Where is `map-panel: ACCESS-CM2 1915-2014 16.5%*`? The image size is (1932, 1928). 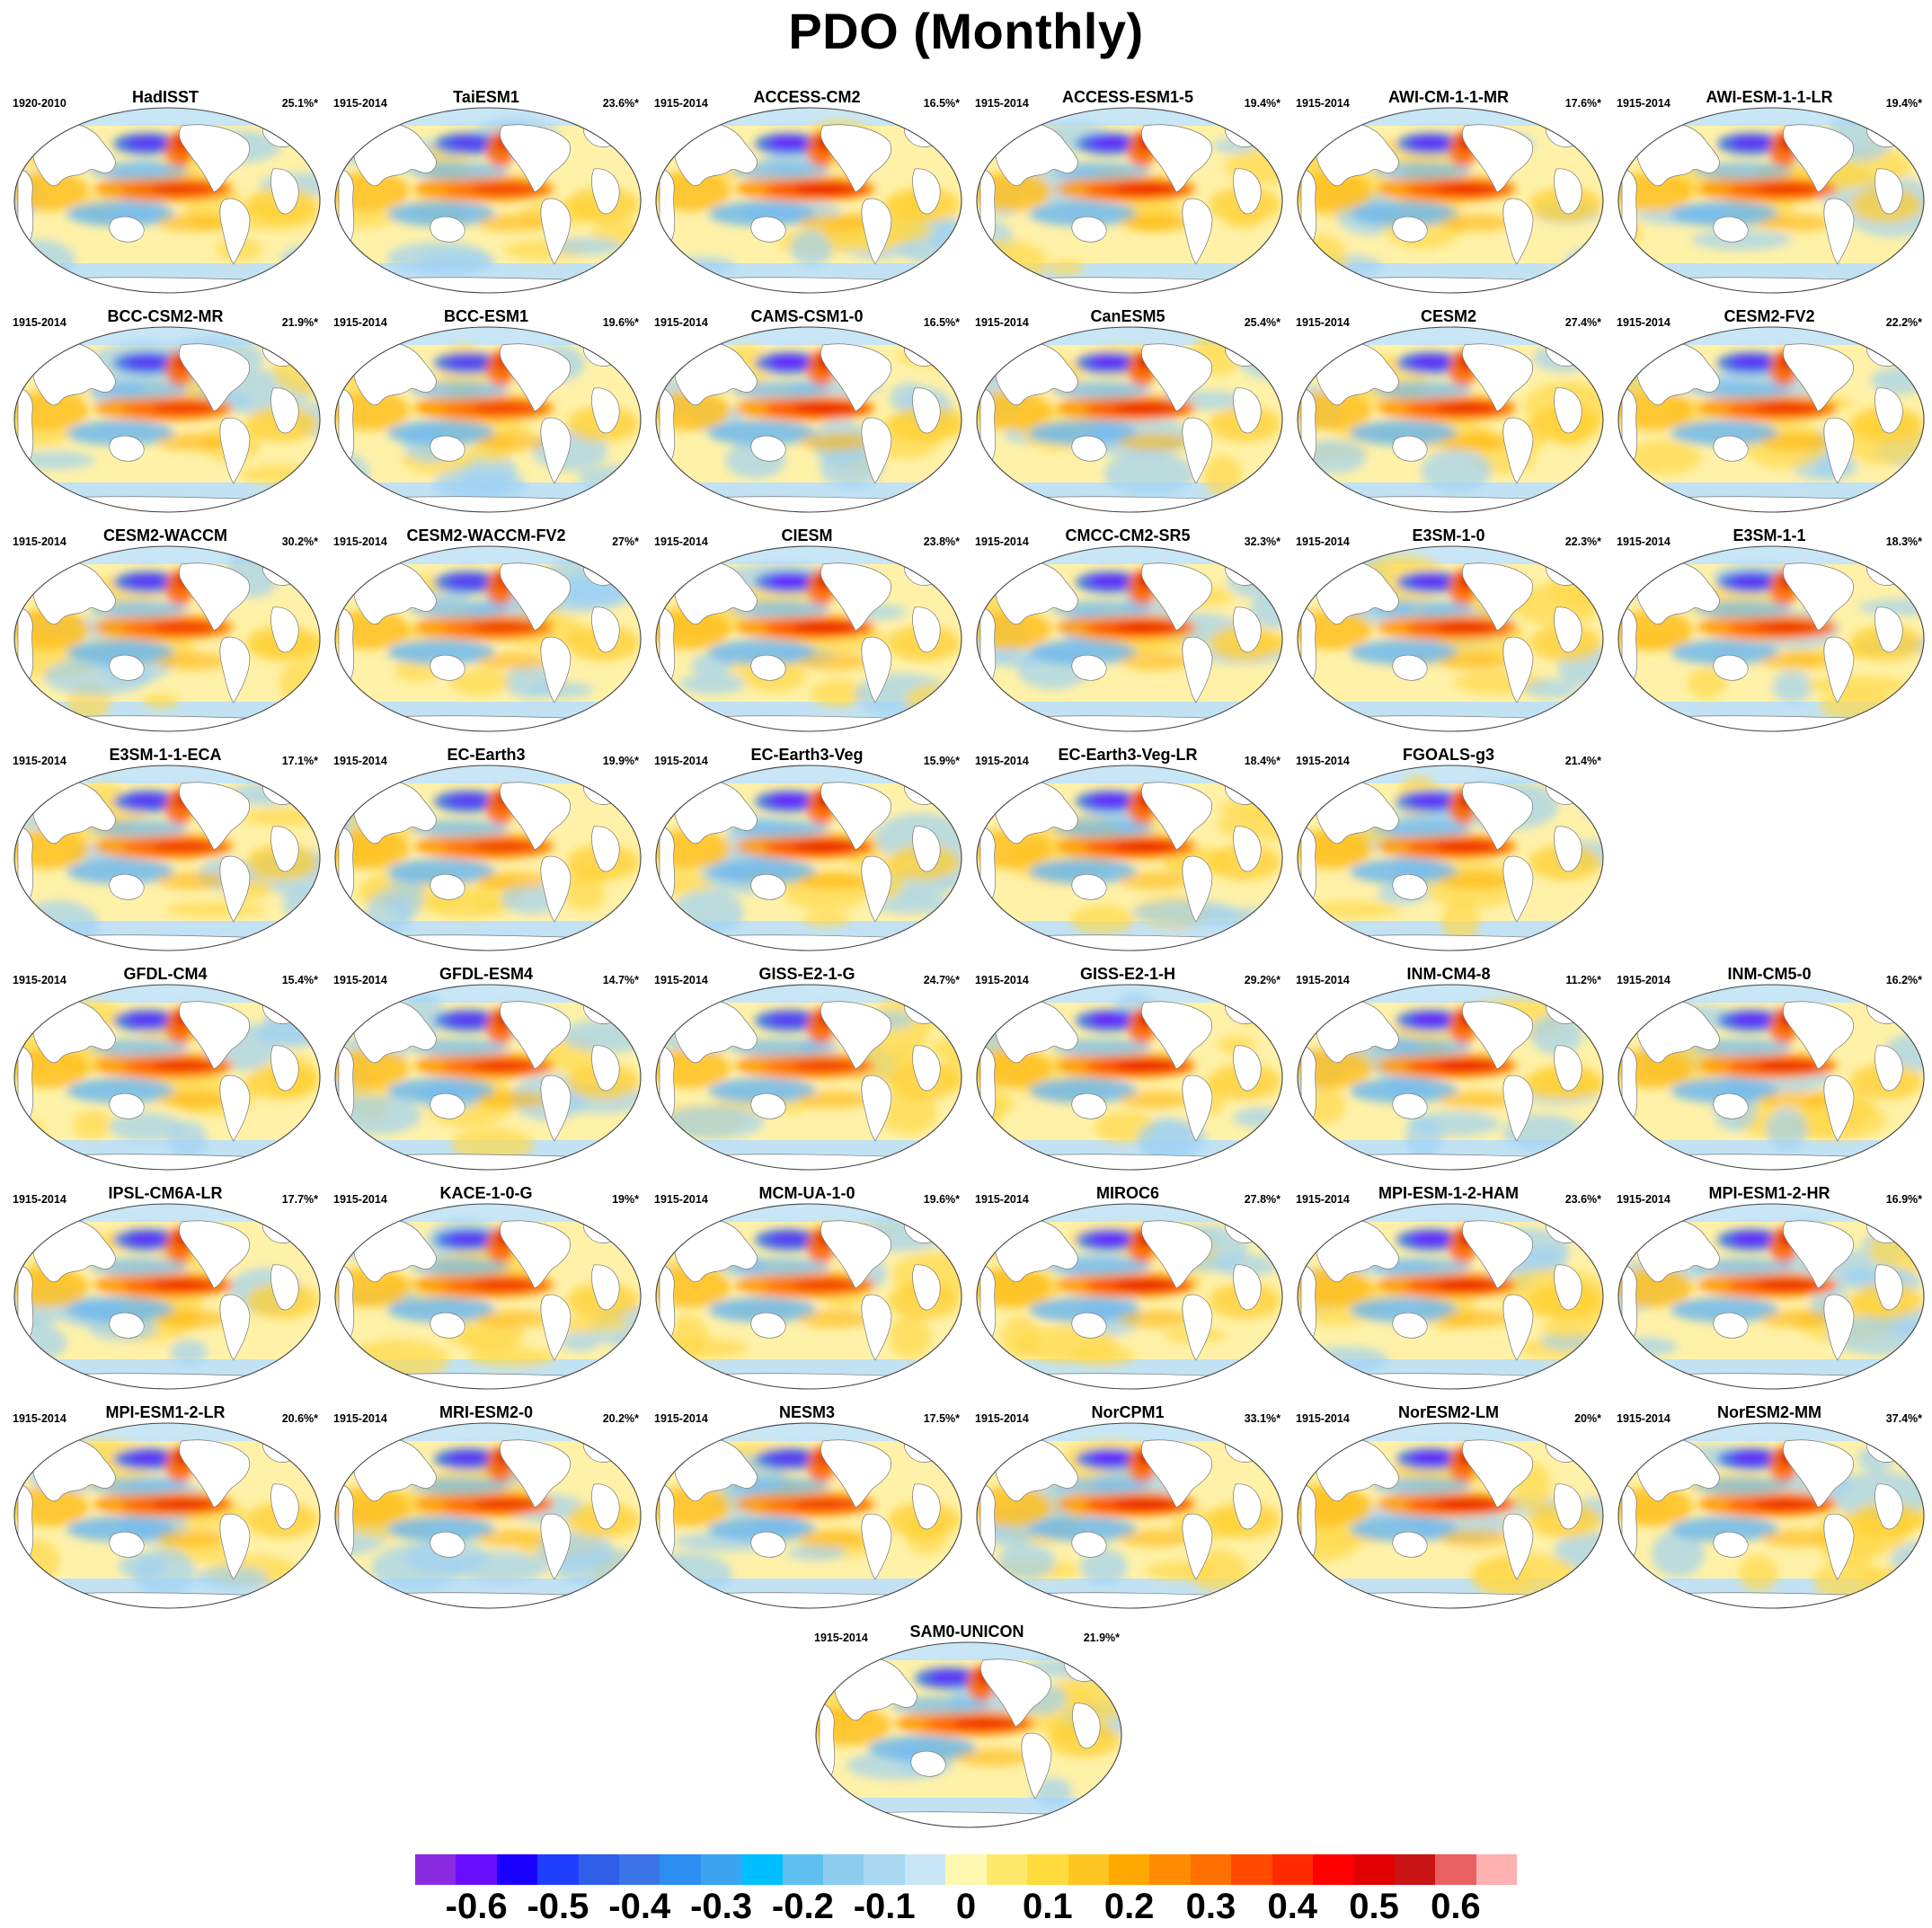 map-panel: ACCESS-CM2 1915-2014 16.5%* is located at coordinates (807, 193).